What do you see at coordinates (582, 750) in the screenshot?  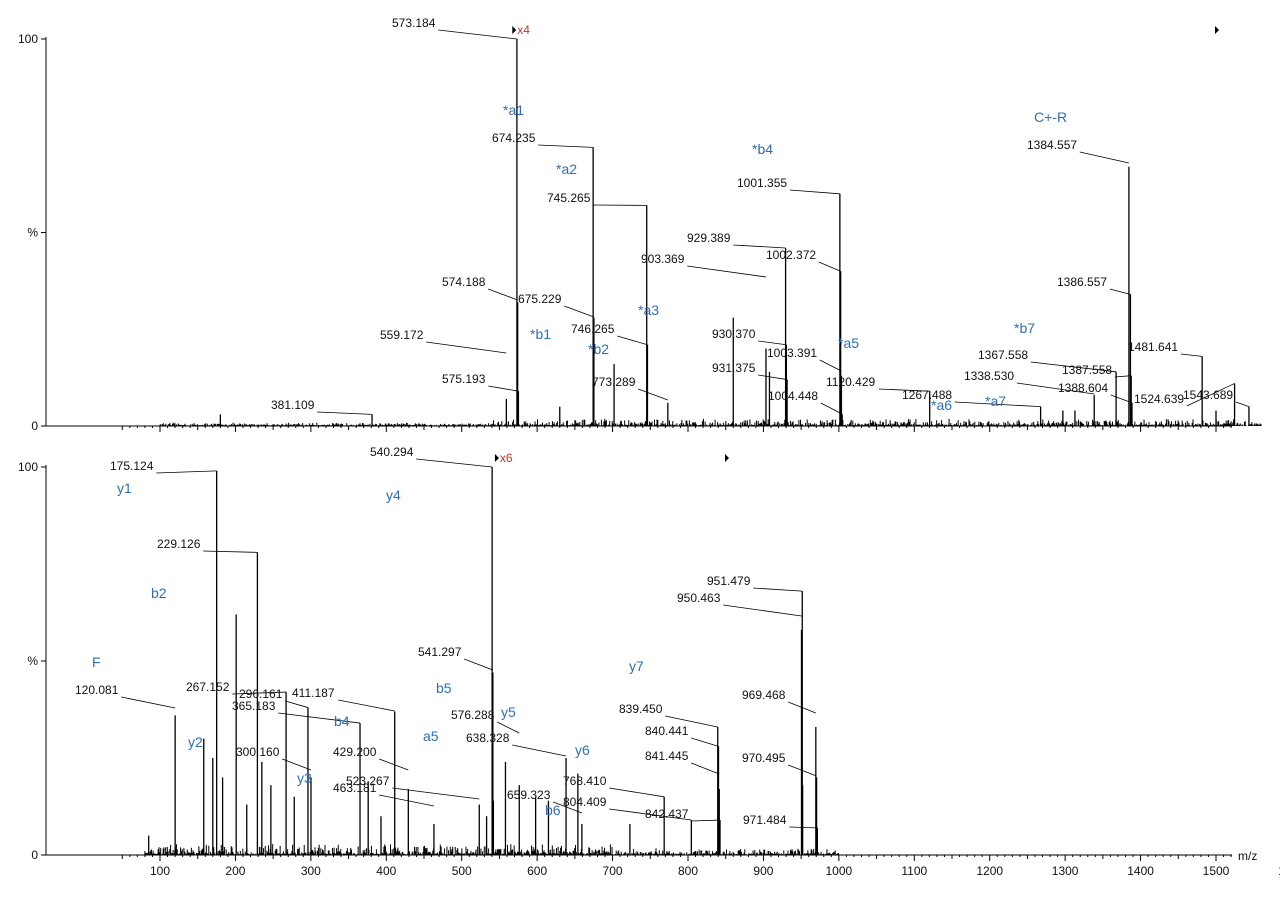 I see `ion-annotation: y6` at bounding box center [582, 750].